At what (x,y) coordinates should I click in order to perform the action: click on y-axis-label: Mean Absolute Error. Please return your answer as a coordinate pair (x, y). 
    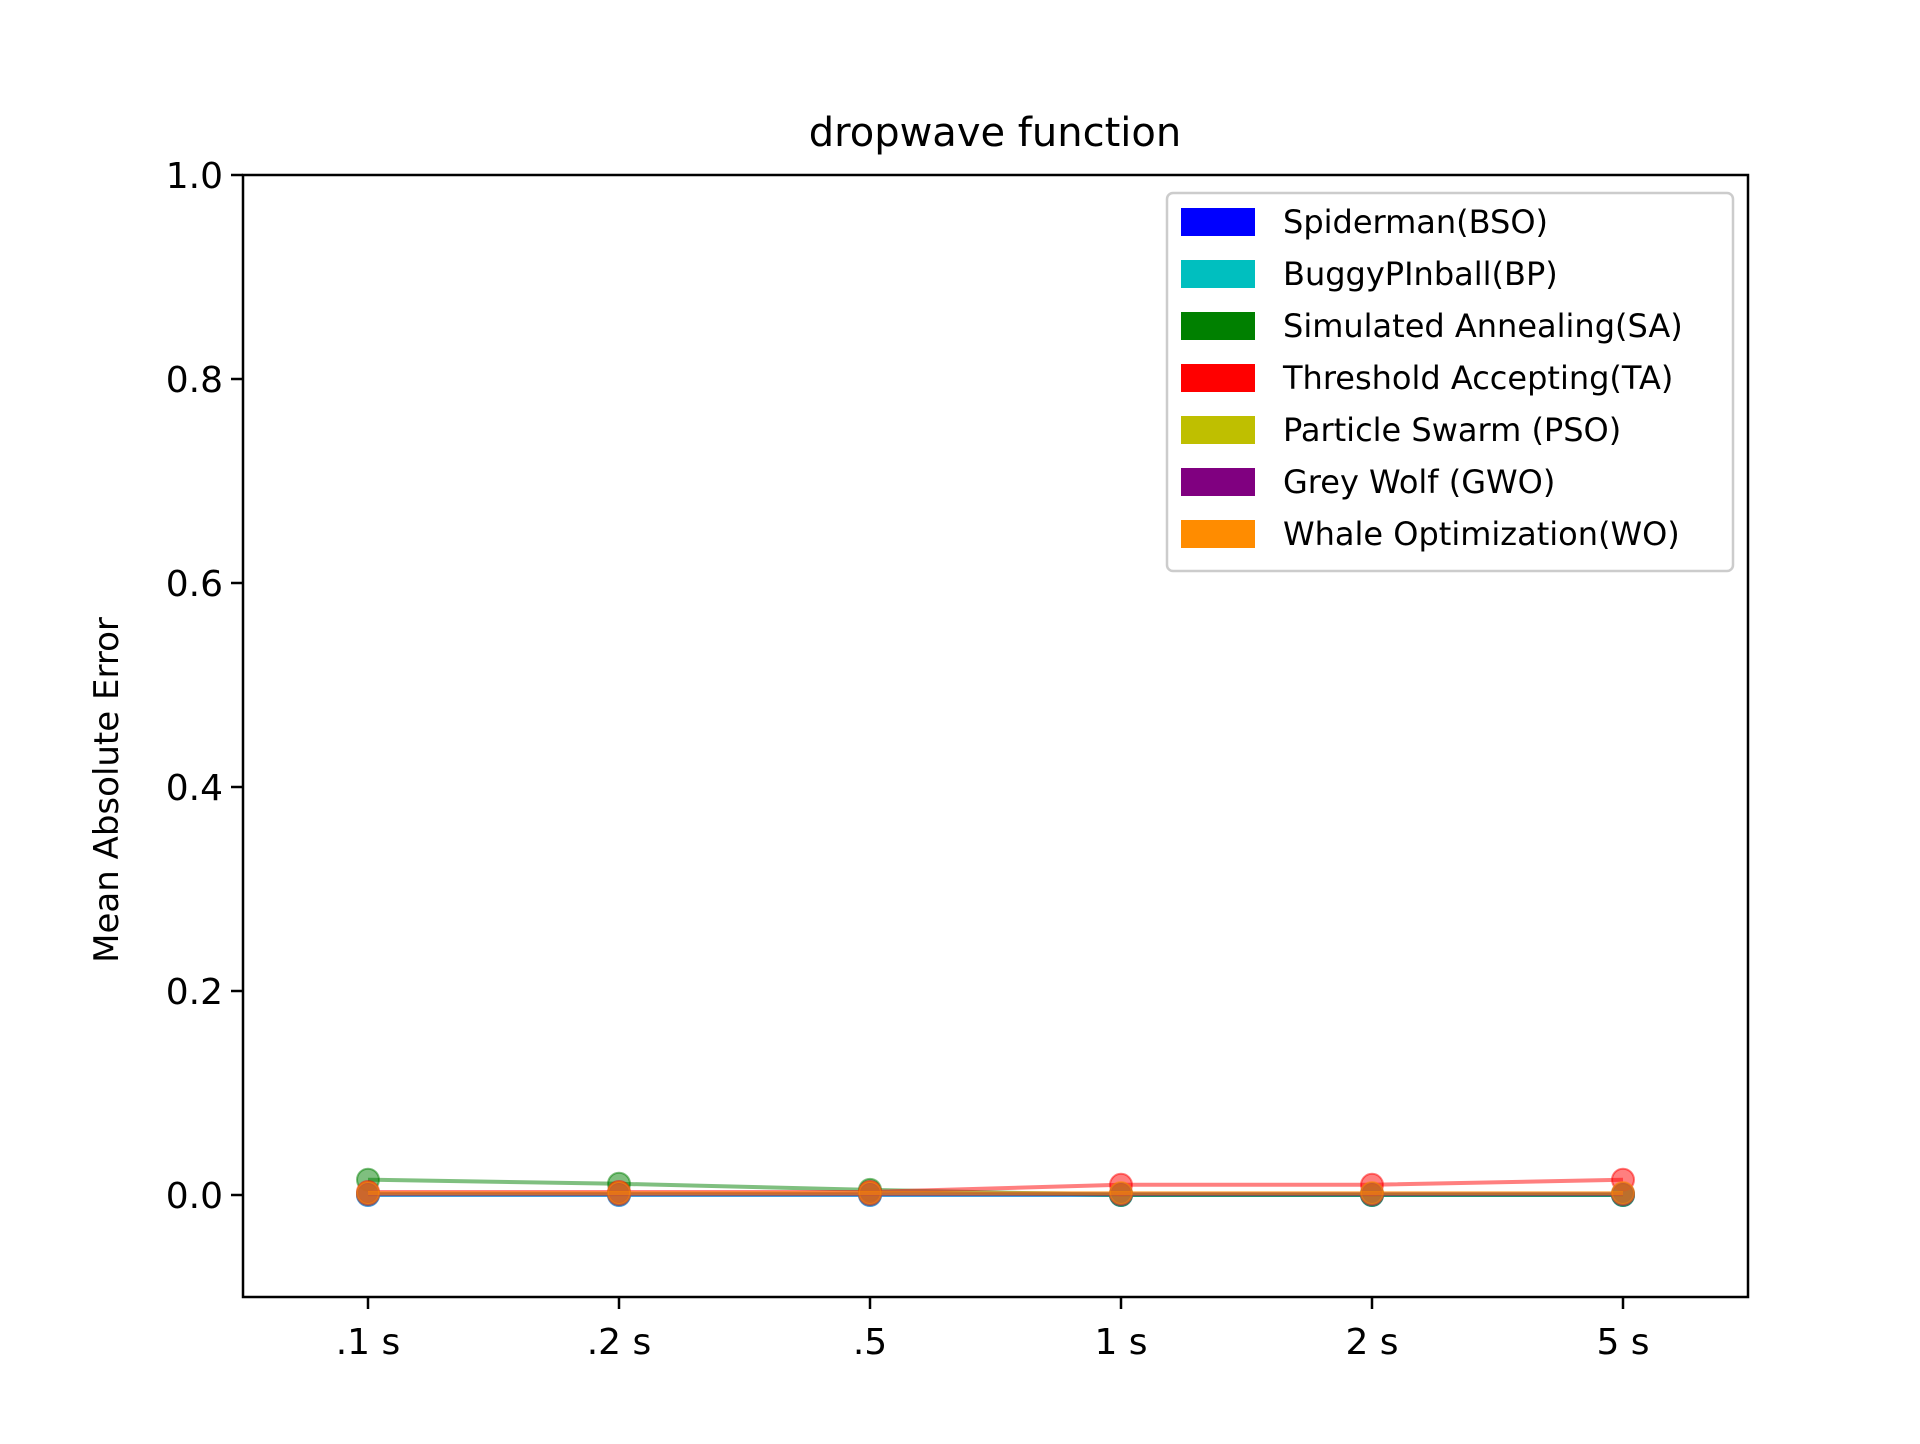
    Looking at the image, I should click on (107, 790).